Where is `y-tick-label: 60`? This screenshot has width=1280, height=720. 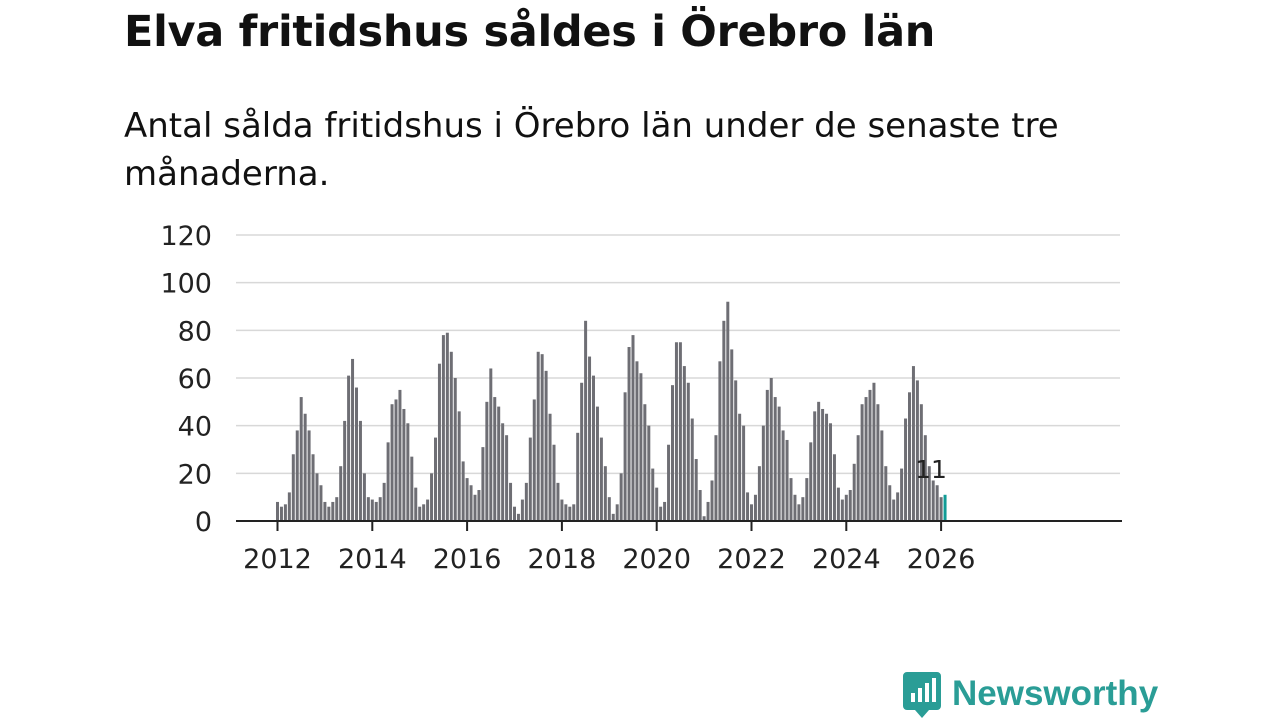 y-tick-label: 60 is located at coordinates (195, 379).